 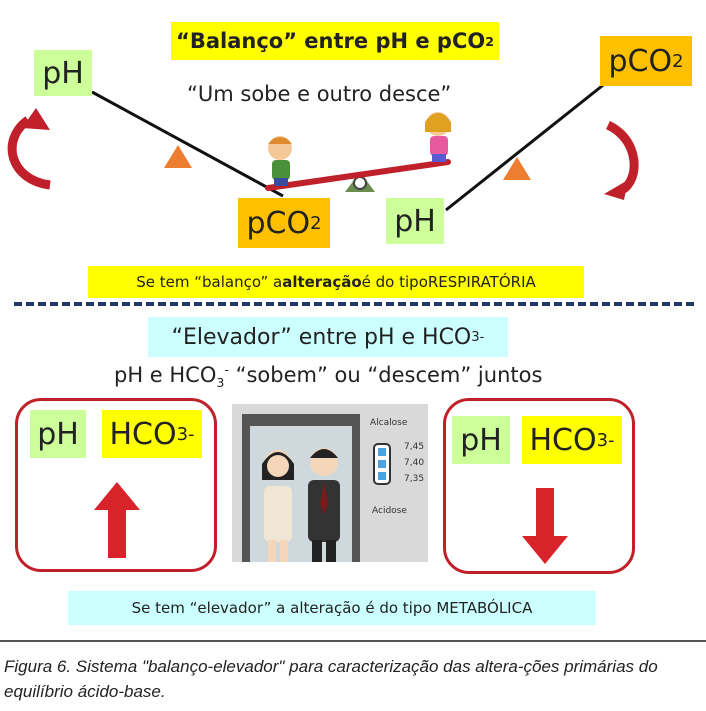 What do you see at coordinates (414, 479) in the screenshot?
I see `scale-value-3: 7,35` at bounding box center [414, 479].